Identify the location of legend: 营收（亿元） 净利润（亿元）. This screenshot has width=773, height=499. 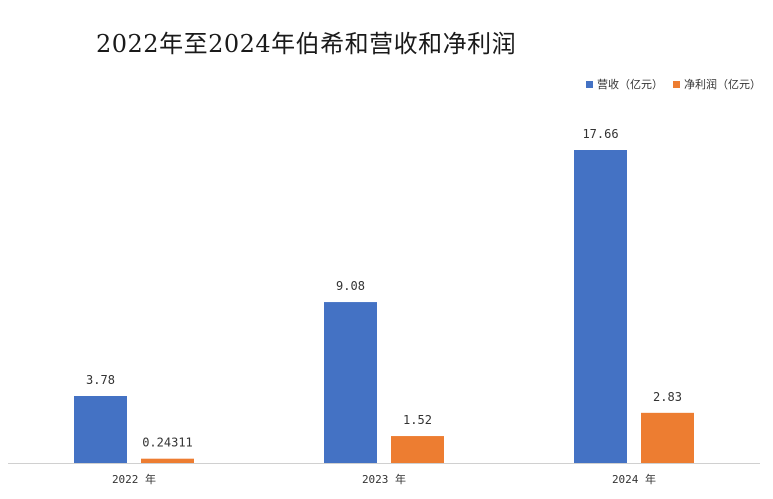
(673, 84).